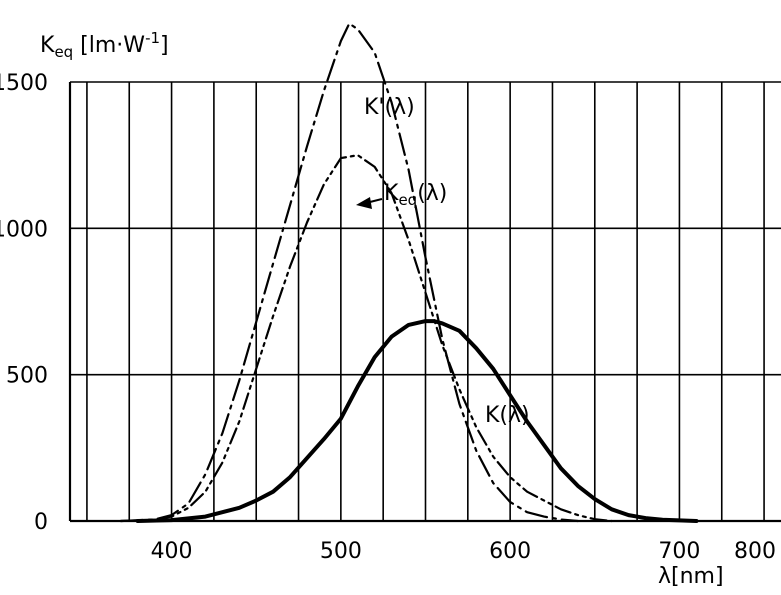 Image resolution: width=781 pixels, height=595 pixels. I want to click on arrow-icon, so click(369, 203).